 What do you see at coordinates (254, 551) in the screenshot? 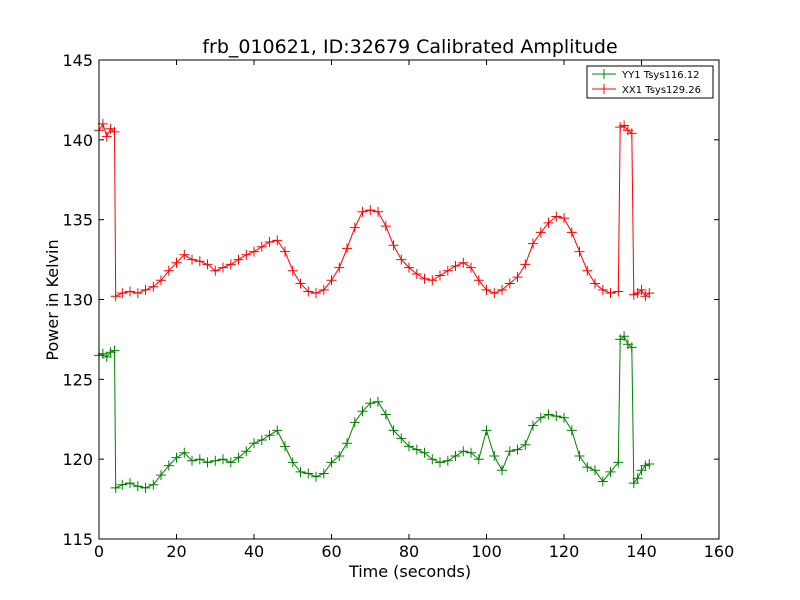
I see `x-tick-label: 40` at bounding box center [254, 551].